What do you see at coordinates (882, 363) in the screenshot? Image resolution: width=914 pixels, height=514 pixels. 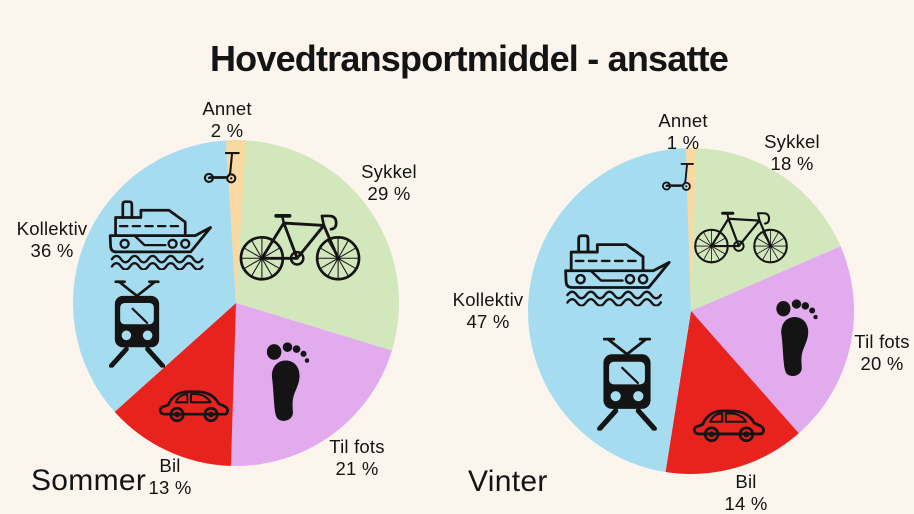 I see `slice-value: 20 %` at bounding box center [882, 363].